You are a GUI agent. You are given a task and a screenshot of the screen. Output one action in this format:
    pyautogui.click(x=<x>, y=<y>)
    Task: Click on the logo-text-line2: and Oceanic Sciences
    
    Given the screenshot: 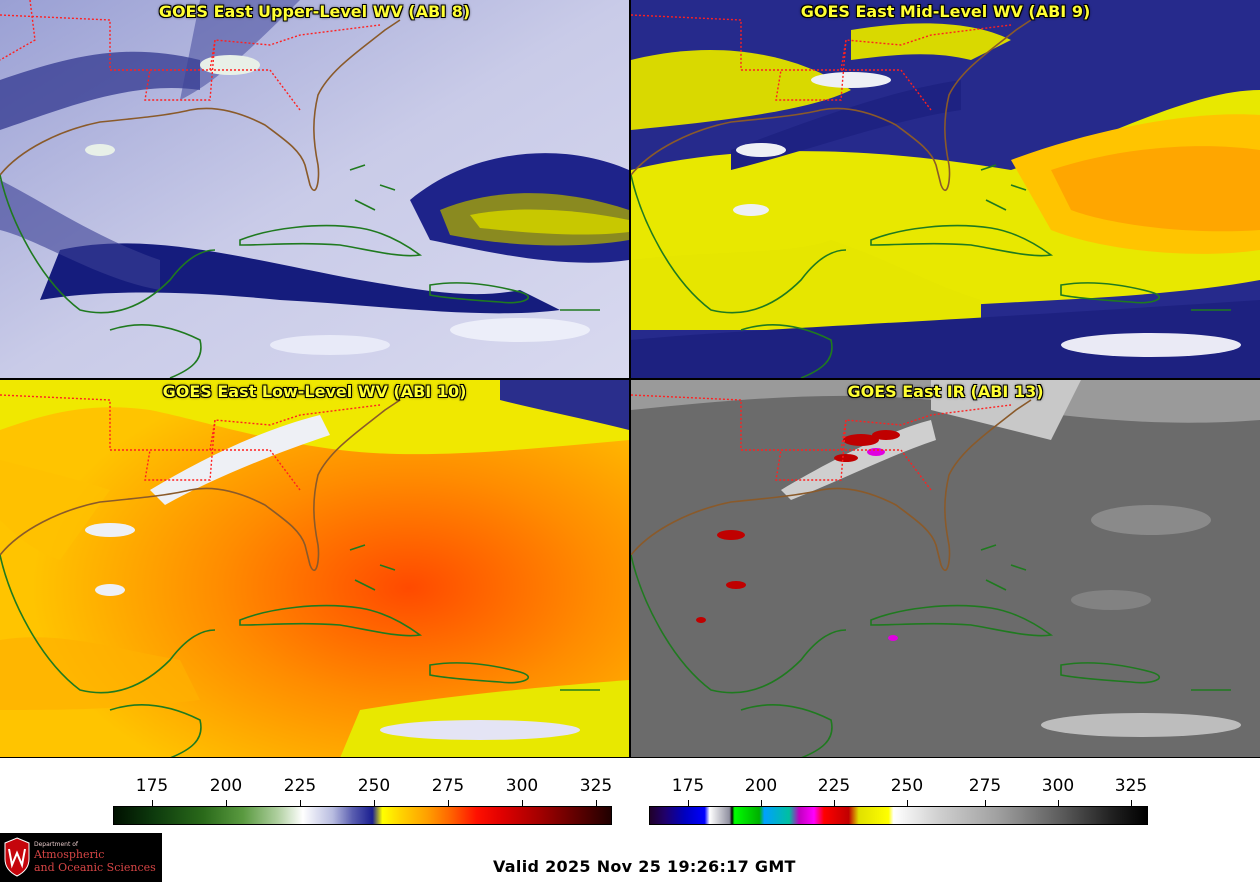 What is the action you would take?
    pyautogui.click(x=95, y=867)
    